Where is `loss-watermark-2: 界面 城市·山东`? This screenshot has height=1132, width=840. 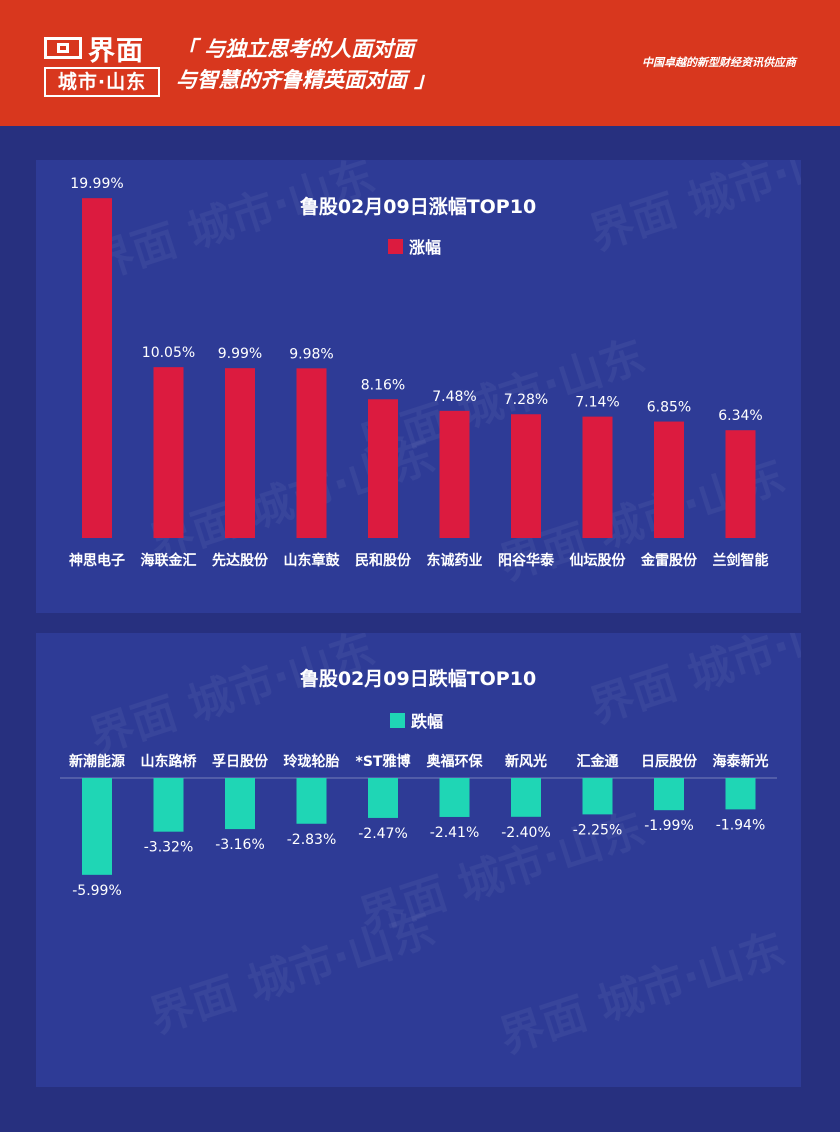 loss-watermark-2: 界面 城市·山东 is located at coordinates (692, 683).